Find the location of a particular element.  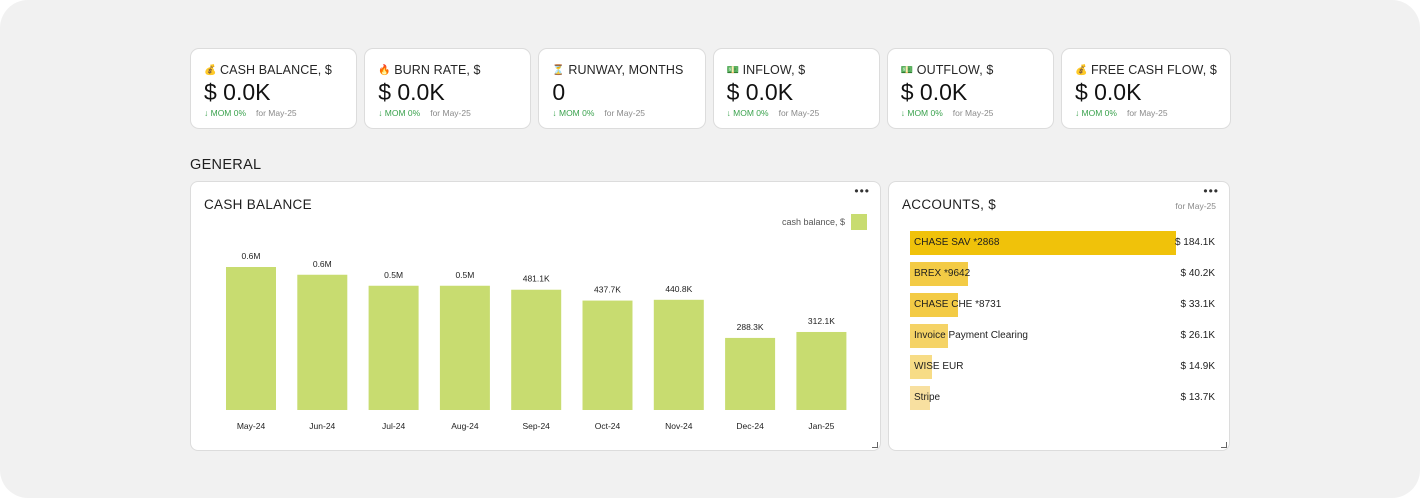

kpi-title-text: INFLOW, $ is located at coordinates (774, 70).